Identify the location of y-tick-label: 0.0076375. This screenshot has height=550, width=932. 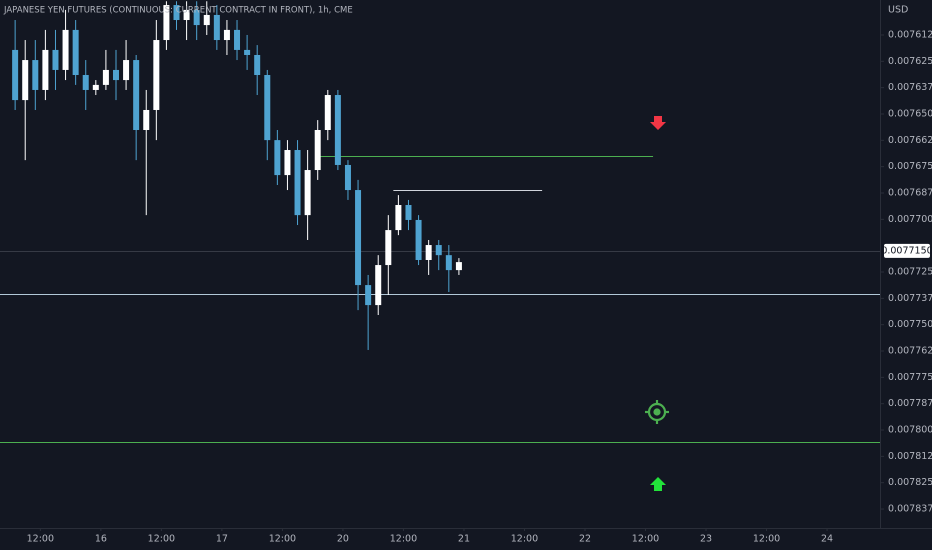
(910, 87).